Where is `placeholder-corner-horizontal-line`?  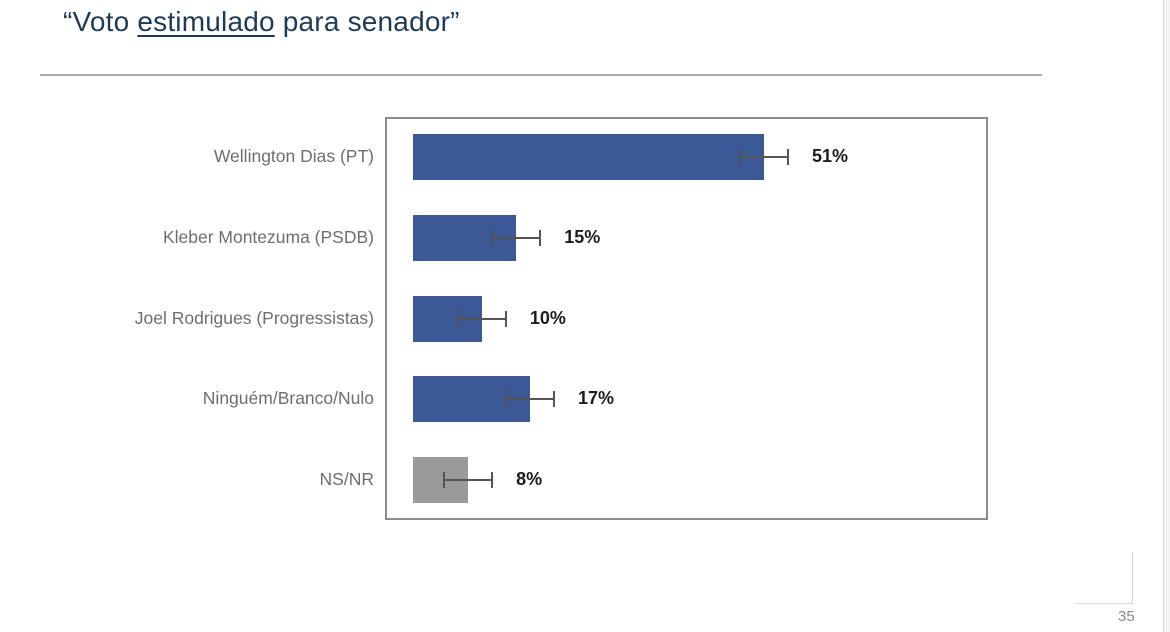 placeholder-corner-horizontal-line is located at coordinates (1104, 603).